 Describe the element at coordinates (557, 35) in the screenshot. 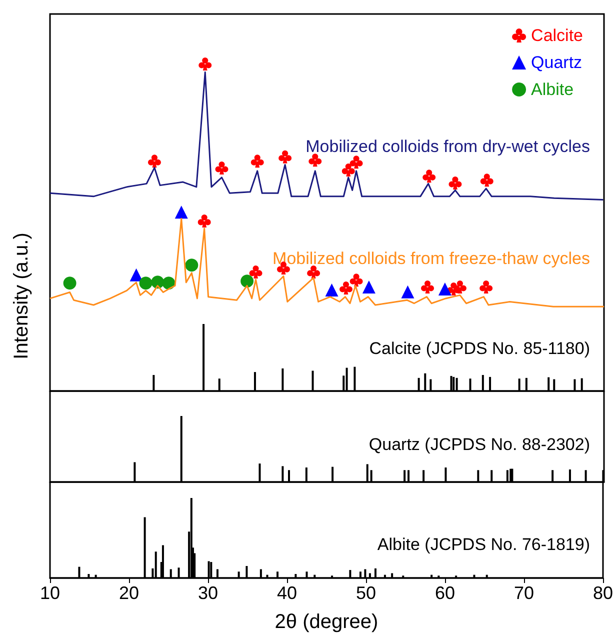

I see `legend-label: Calcite` at that location.